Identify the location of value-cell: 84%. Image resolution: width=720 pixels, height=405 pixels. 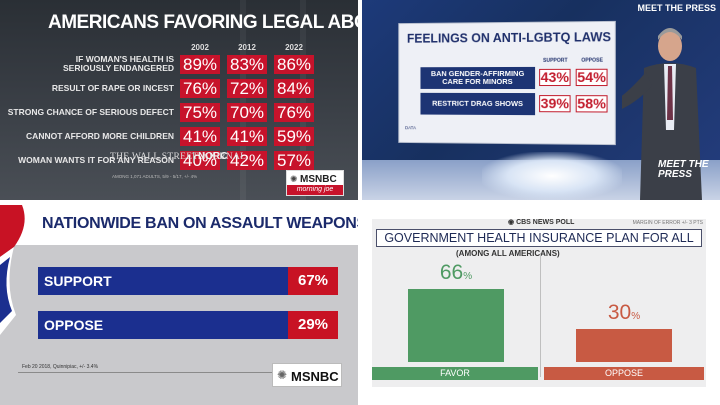
(294, 88).